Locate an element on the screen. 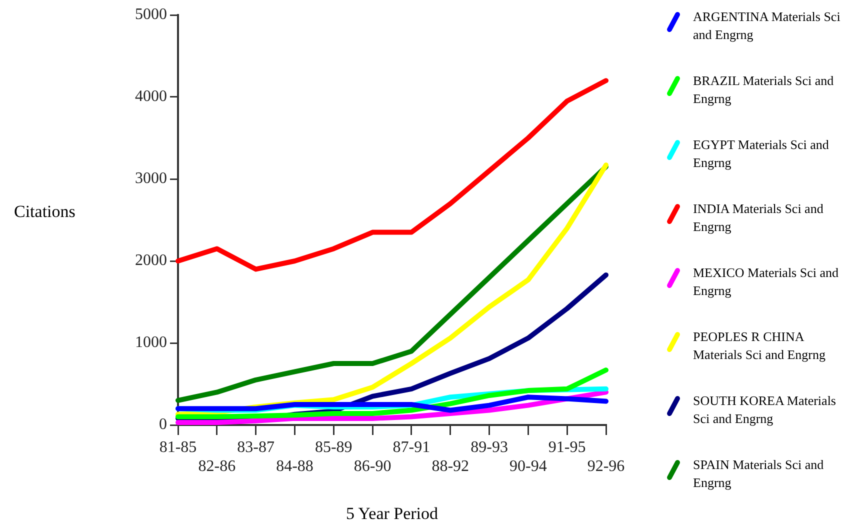 The height and width of the screenshot is (528, 863). y-tick-label: 4000 is located at coordinates (151, 97).